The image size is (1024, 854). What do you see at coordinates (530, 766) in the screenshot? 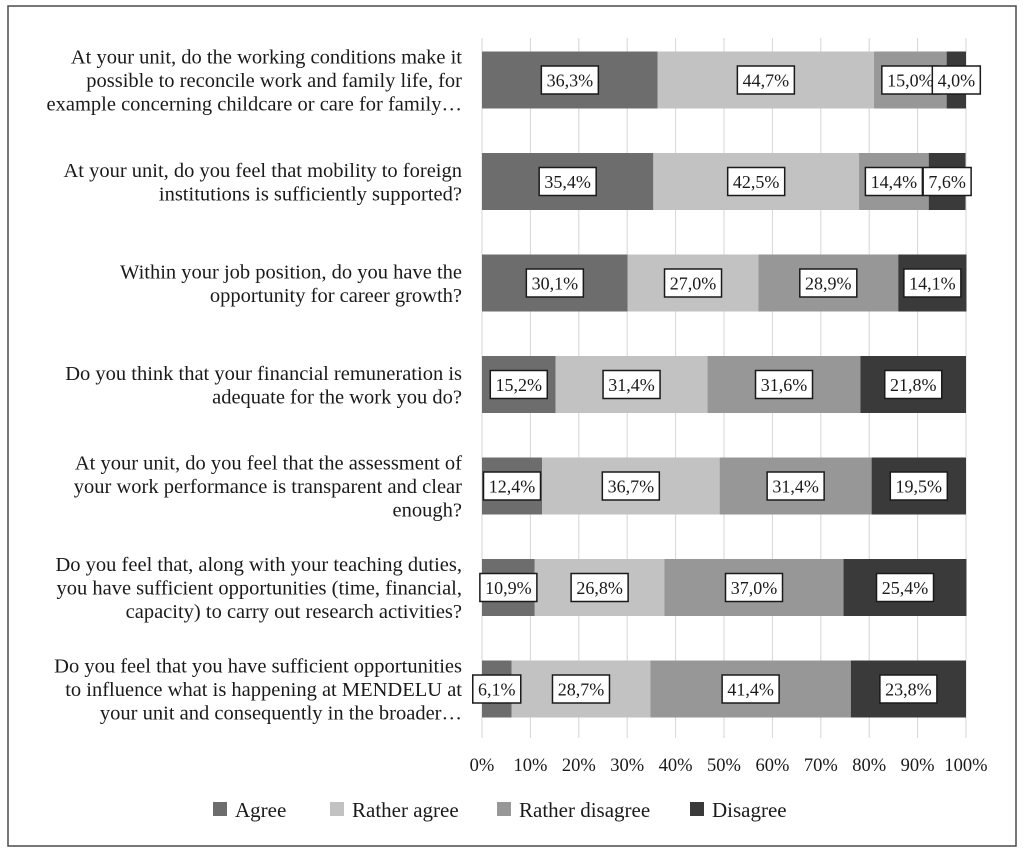
I see `x-tick-label: 10%` at bounding box center [530, 766].